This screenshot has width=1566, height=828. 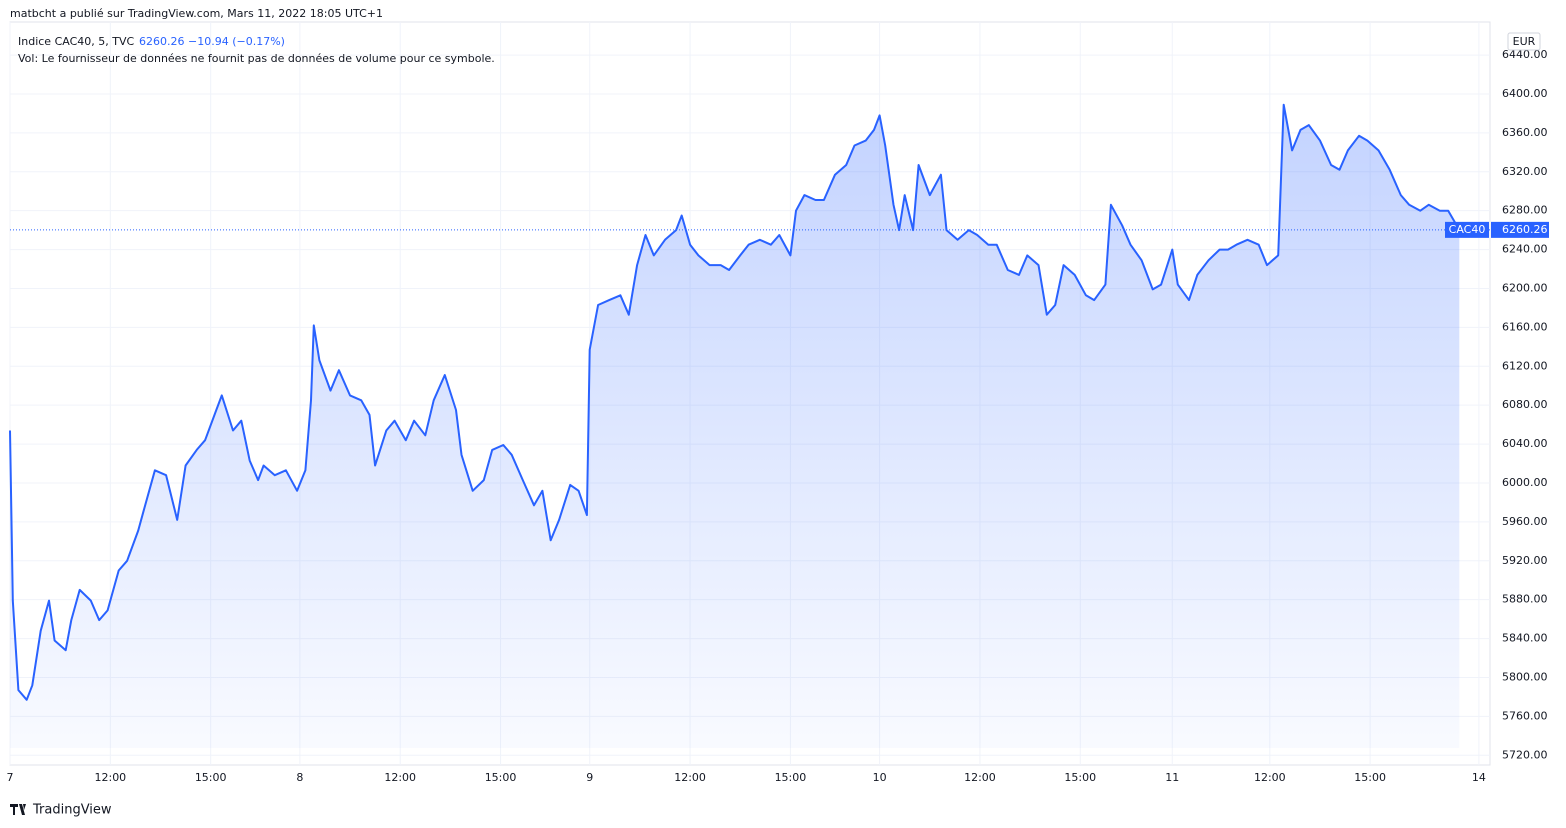 I want to click on x-tick-label: 14, so click(x=1479, y=777).